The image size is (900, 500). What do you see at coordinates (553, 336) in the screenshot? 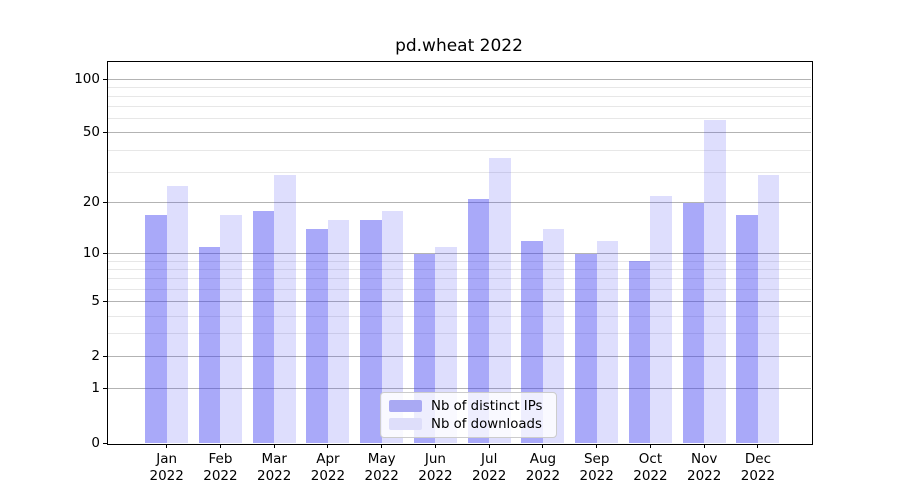
I see `bar-aug-downloads` at bounding box center [553, 336].